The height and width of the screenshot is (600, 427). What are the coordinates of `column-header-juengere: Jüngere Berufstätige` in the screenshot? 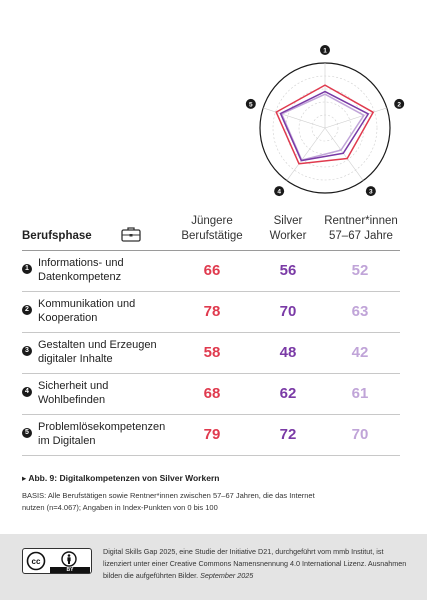 It's located at (212, 228).